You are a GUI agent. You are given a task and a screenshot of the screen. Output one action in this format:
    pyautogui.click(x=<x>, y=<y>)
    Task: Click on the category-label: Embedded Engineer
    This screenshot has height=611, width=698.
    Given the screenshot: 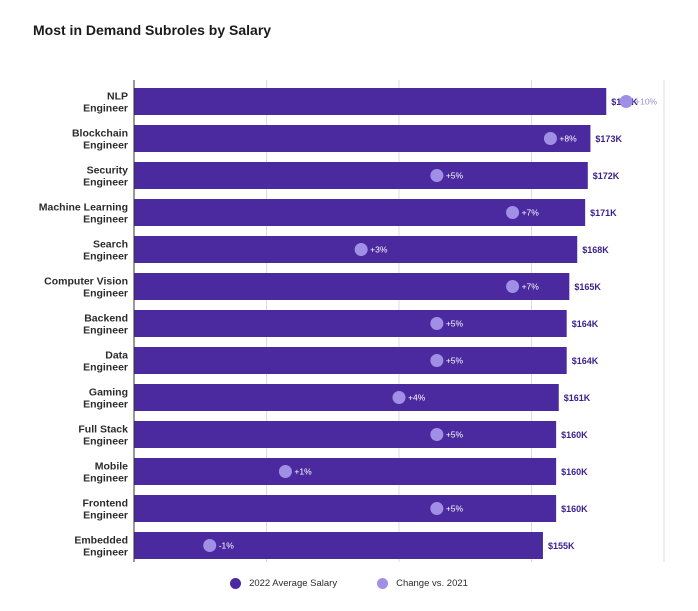 What is the action you would take?
    pyautogui.click(x=101, y=547)
    